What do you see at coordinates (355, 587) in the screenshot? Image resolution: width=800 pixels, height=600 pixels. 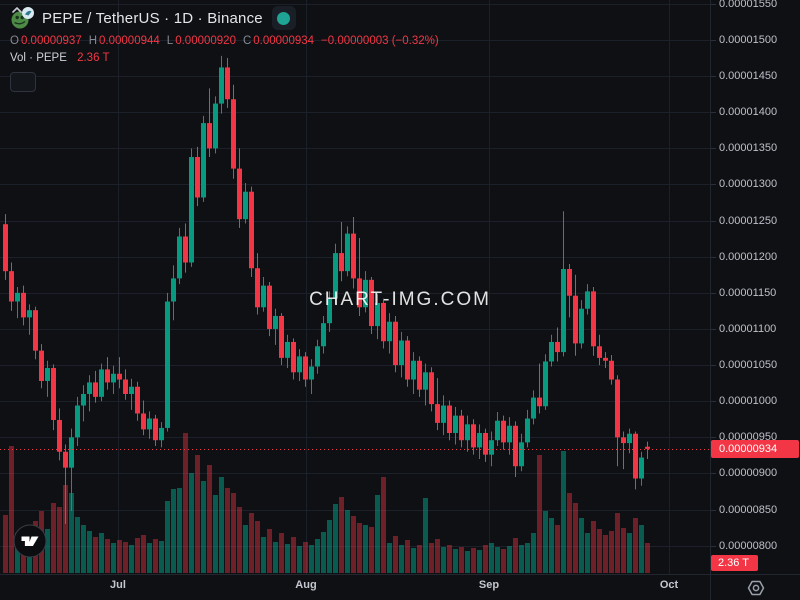 I see `time-axis: Jul Aug Sep Oct` at bounding box center [355, 587].